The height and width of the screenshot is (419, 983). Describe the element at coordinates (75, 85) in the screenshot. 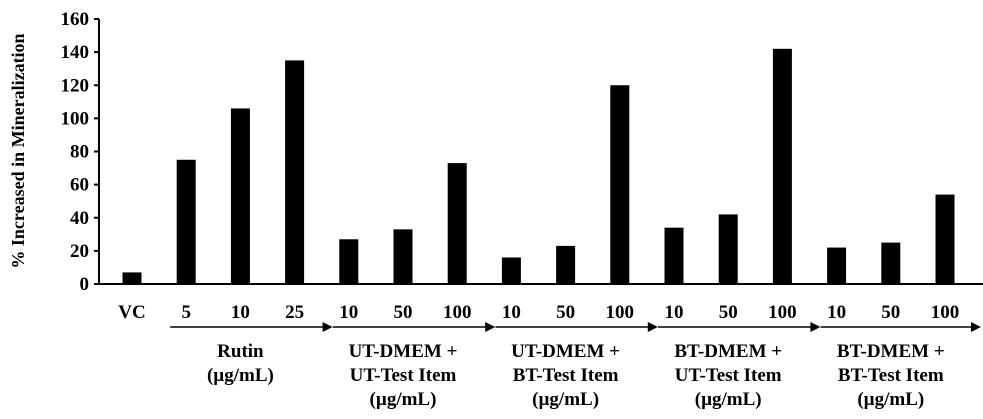

I see `y-tick-label: 120` at that location.